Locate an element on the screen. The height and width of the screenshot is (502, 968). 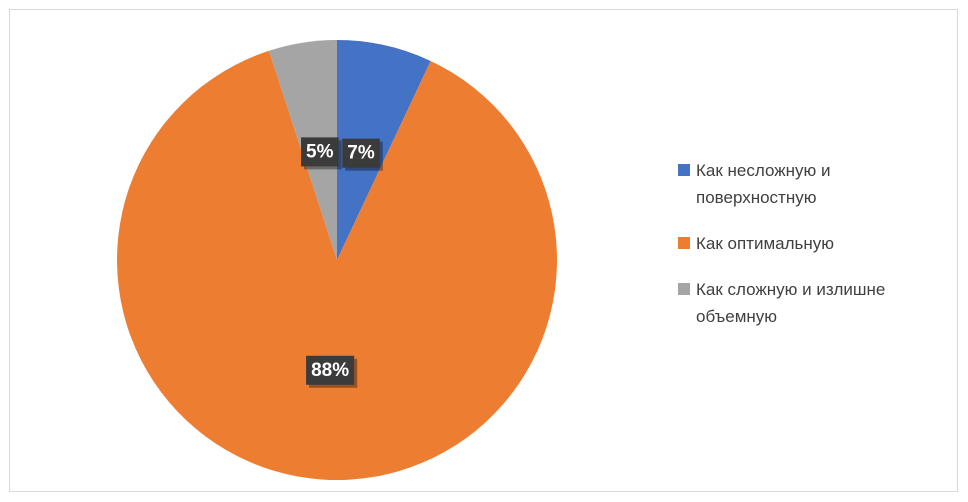
data-label: 7% is located at coordinates (361, 153).